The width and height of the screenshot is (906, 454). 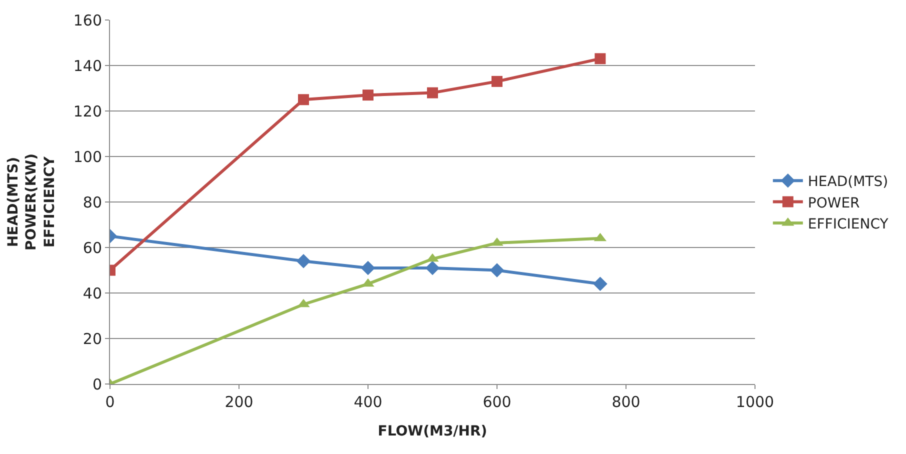 What do you see at coordinates (368, 402) in the screenshot?
I see `x-tick-label: 400` at bounding box center [368, 402].